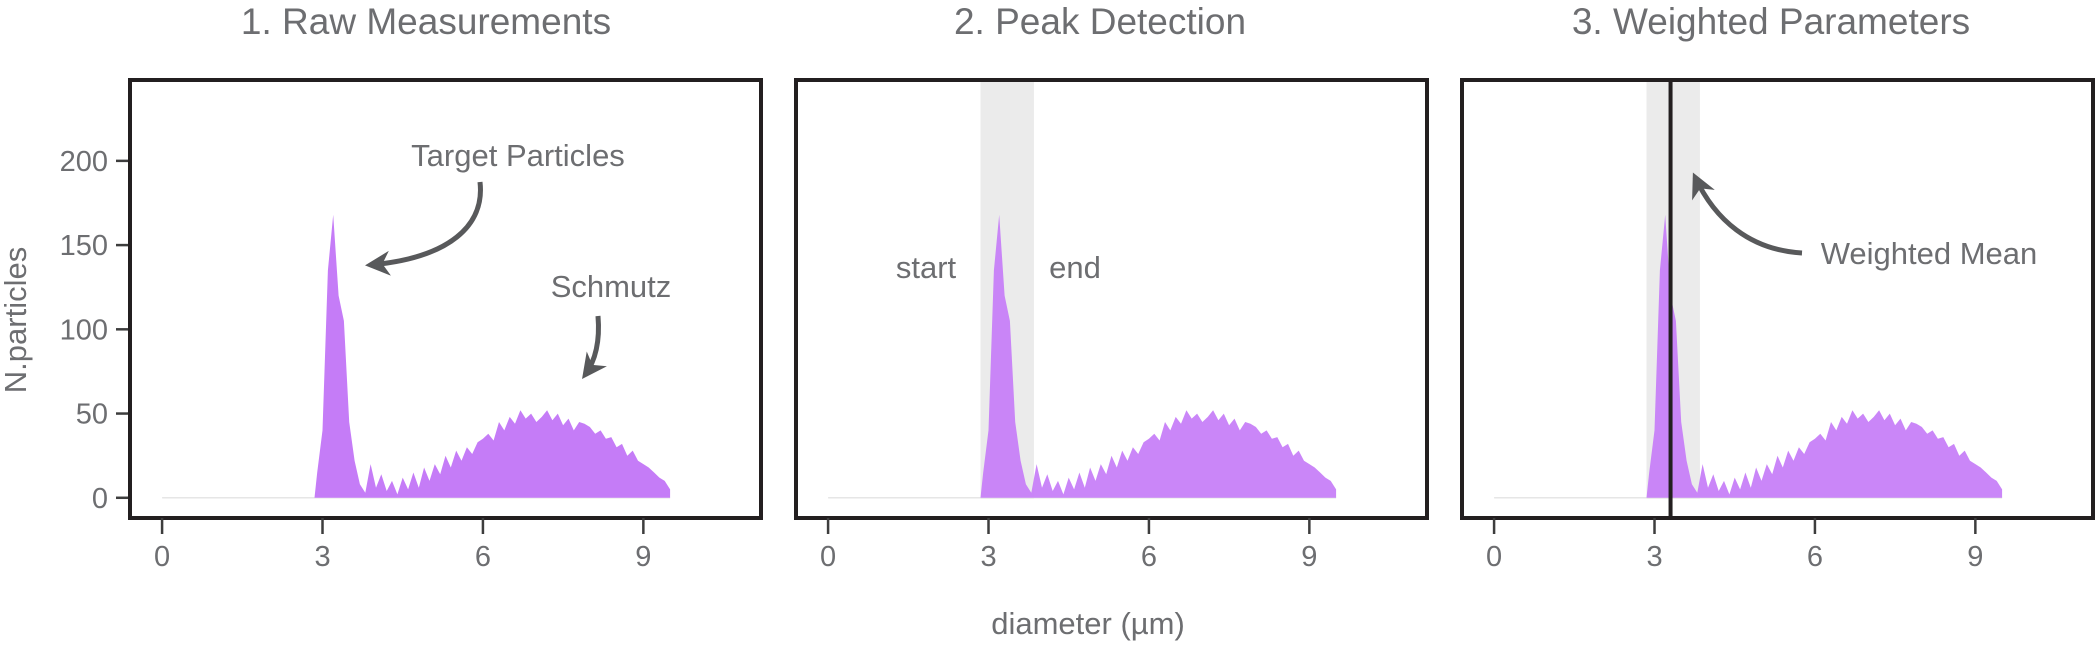  Describe the element at coordinates (1075, 267) in the screenshot. I see `end-label: end` at that location.